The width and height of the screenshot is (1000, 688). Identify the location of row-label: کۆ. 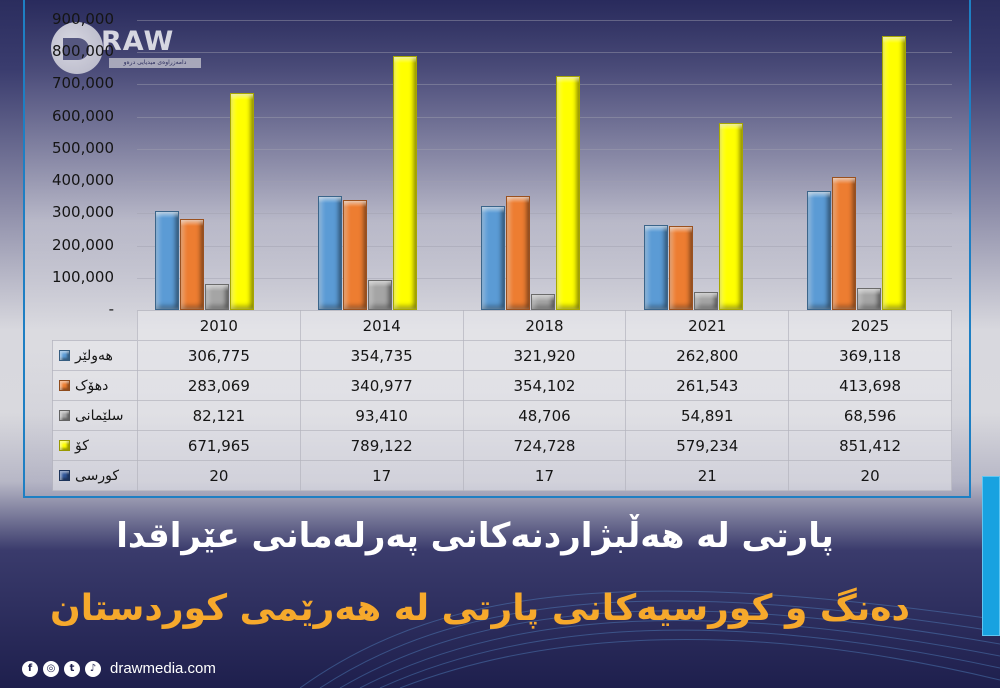
(95, 445).